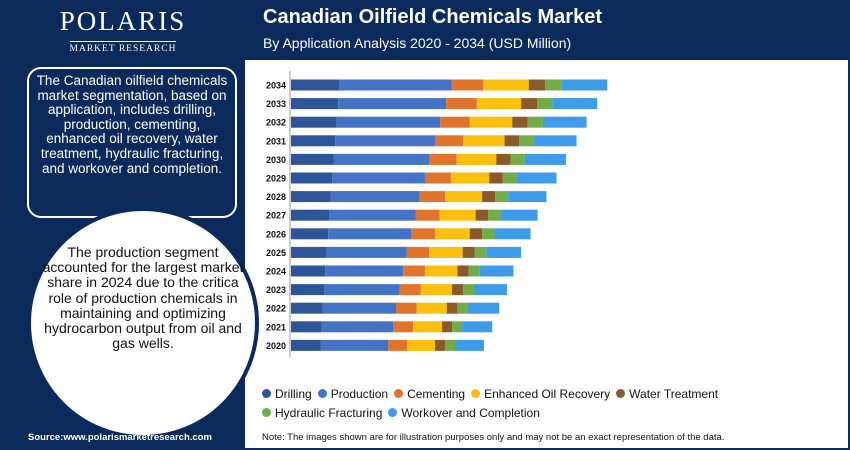  Describe the element at coordinates (123, 21) in the screenshot. I see `logo-name: POLARIS` at that location.